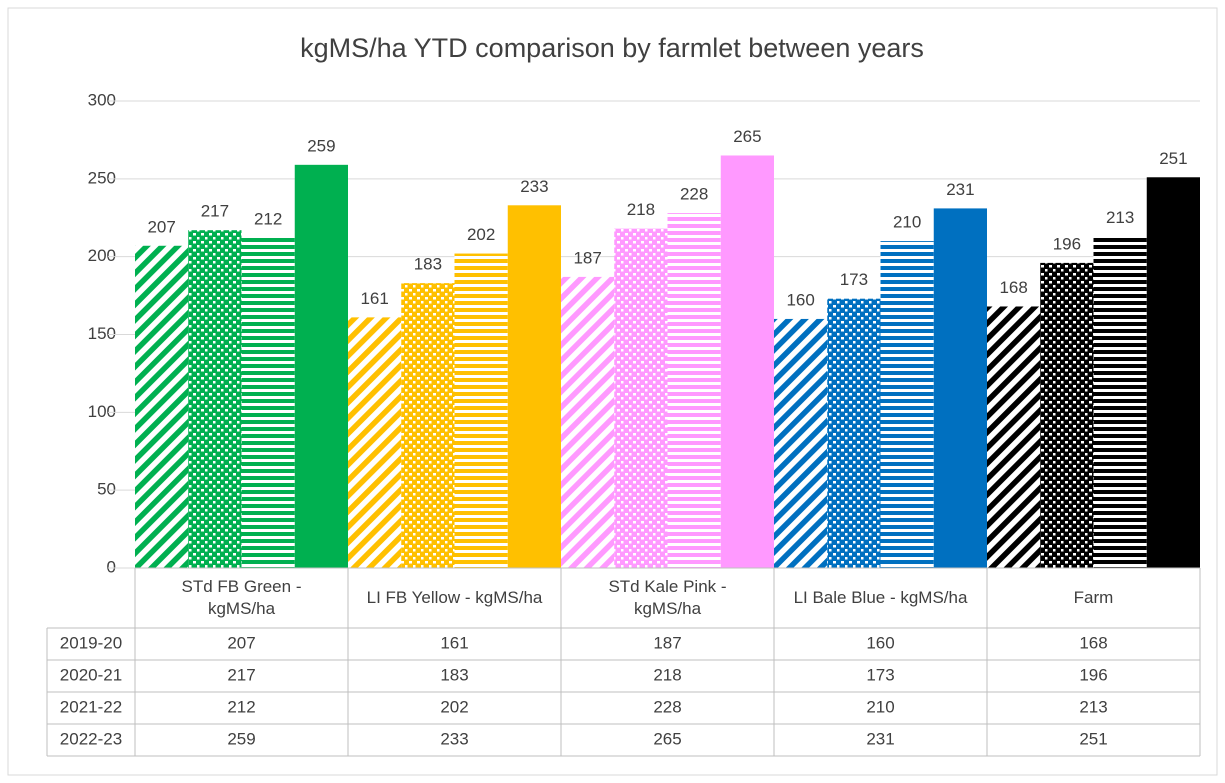 This screenshot has width=1225, height=783. I want to click on x-tick-label: STd FB Green - kgMS/ha, so click(241, 597).